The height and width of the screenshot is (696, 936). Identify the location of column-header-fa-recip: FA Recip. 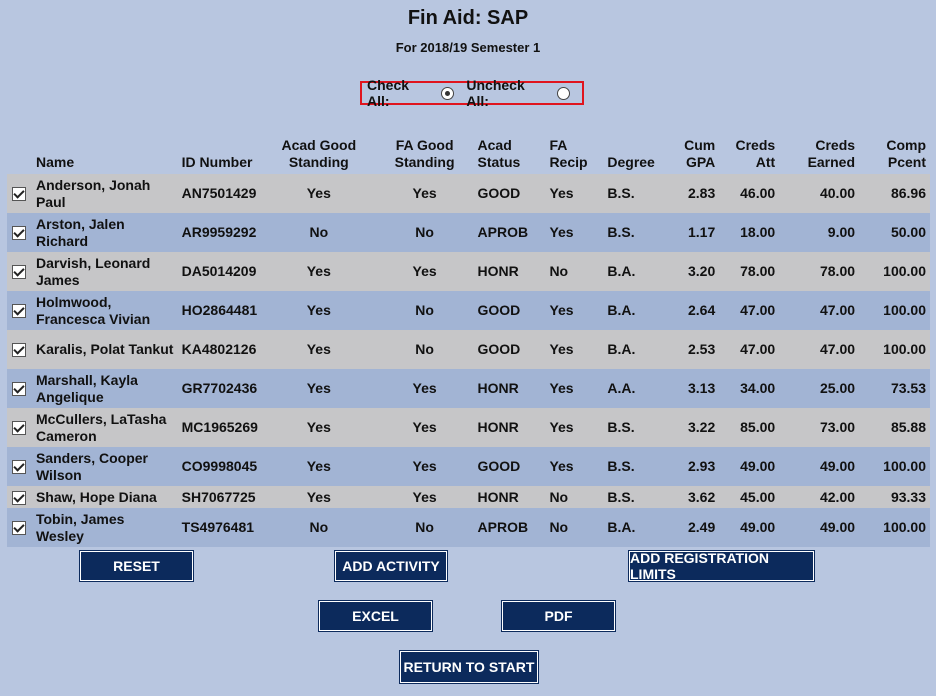
(568, 153).